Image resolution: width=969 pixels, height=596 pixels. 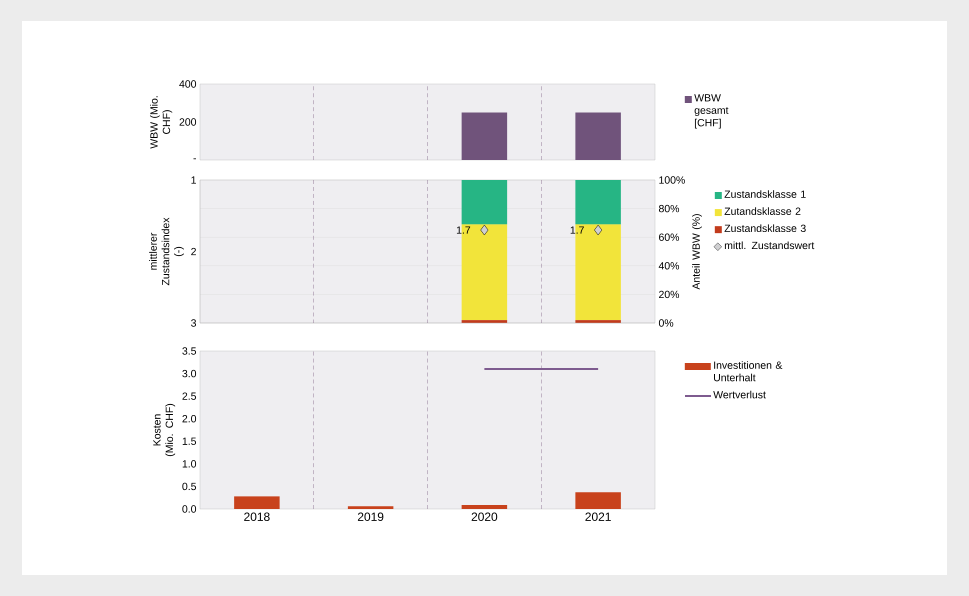 I want to click on legend-label: WBW gesamt [CHF], so click(x=711, y=111).